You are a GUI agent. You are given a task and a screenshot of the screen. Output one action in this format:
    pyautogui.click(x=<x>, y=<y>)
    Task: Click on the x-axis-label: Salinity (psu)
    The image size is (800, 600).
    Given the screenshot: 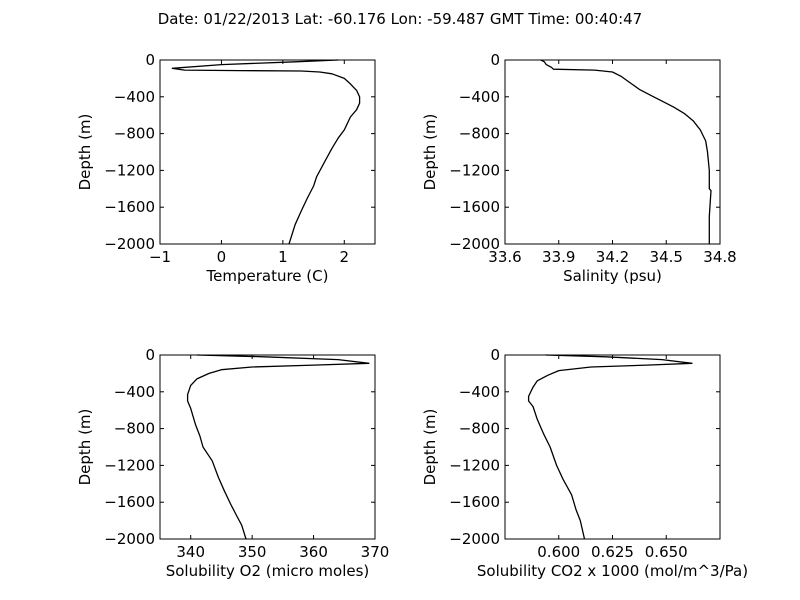 What is the action you would take?
    pyautogui.click(x=612, y=276)
    